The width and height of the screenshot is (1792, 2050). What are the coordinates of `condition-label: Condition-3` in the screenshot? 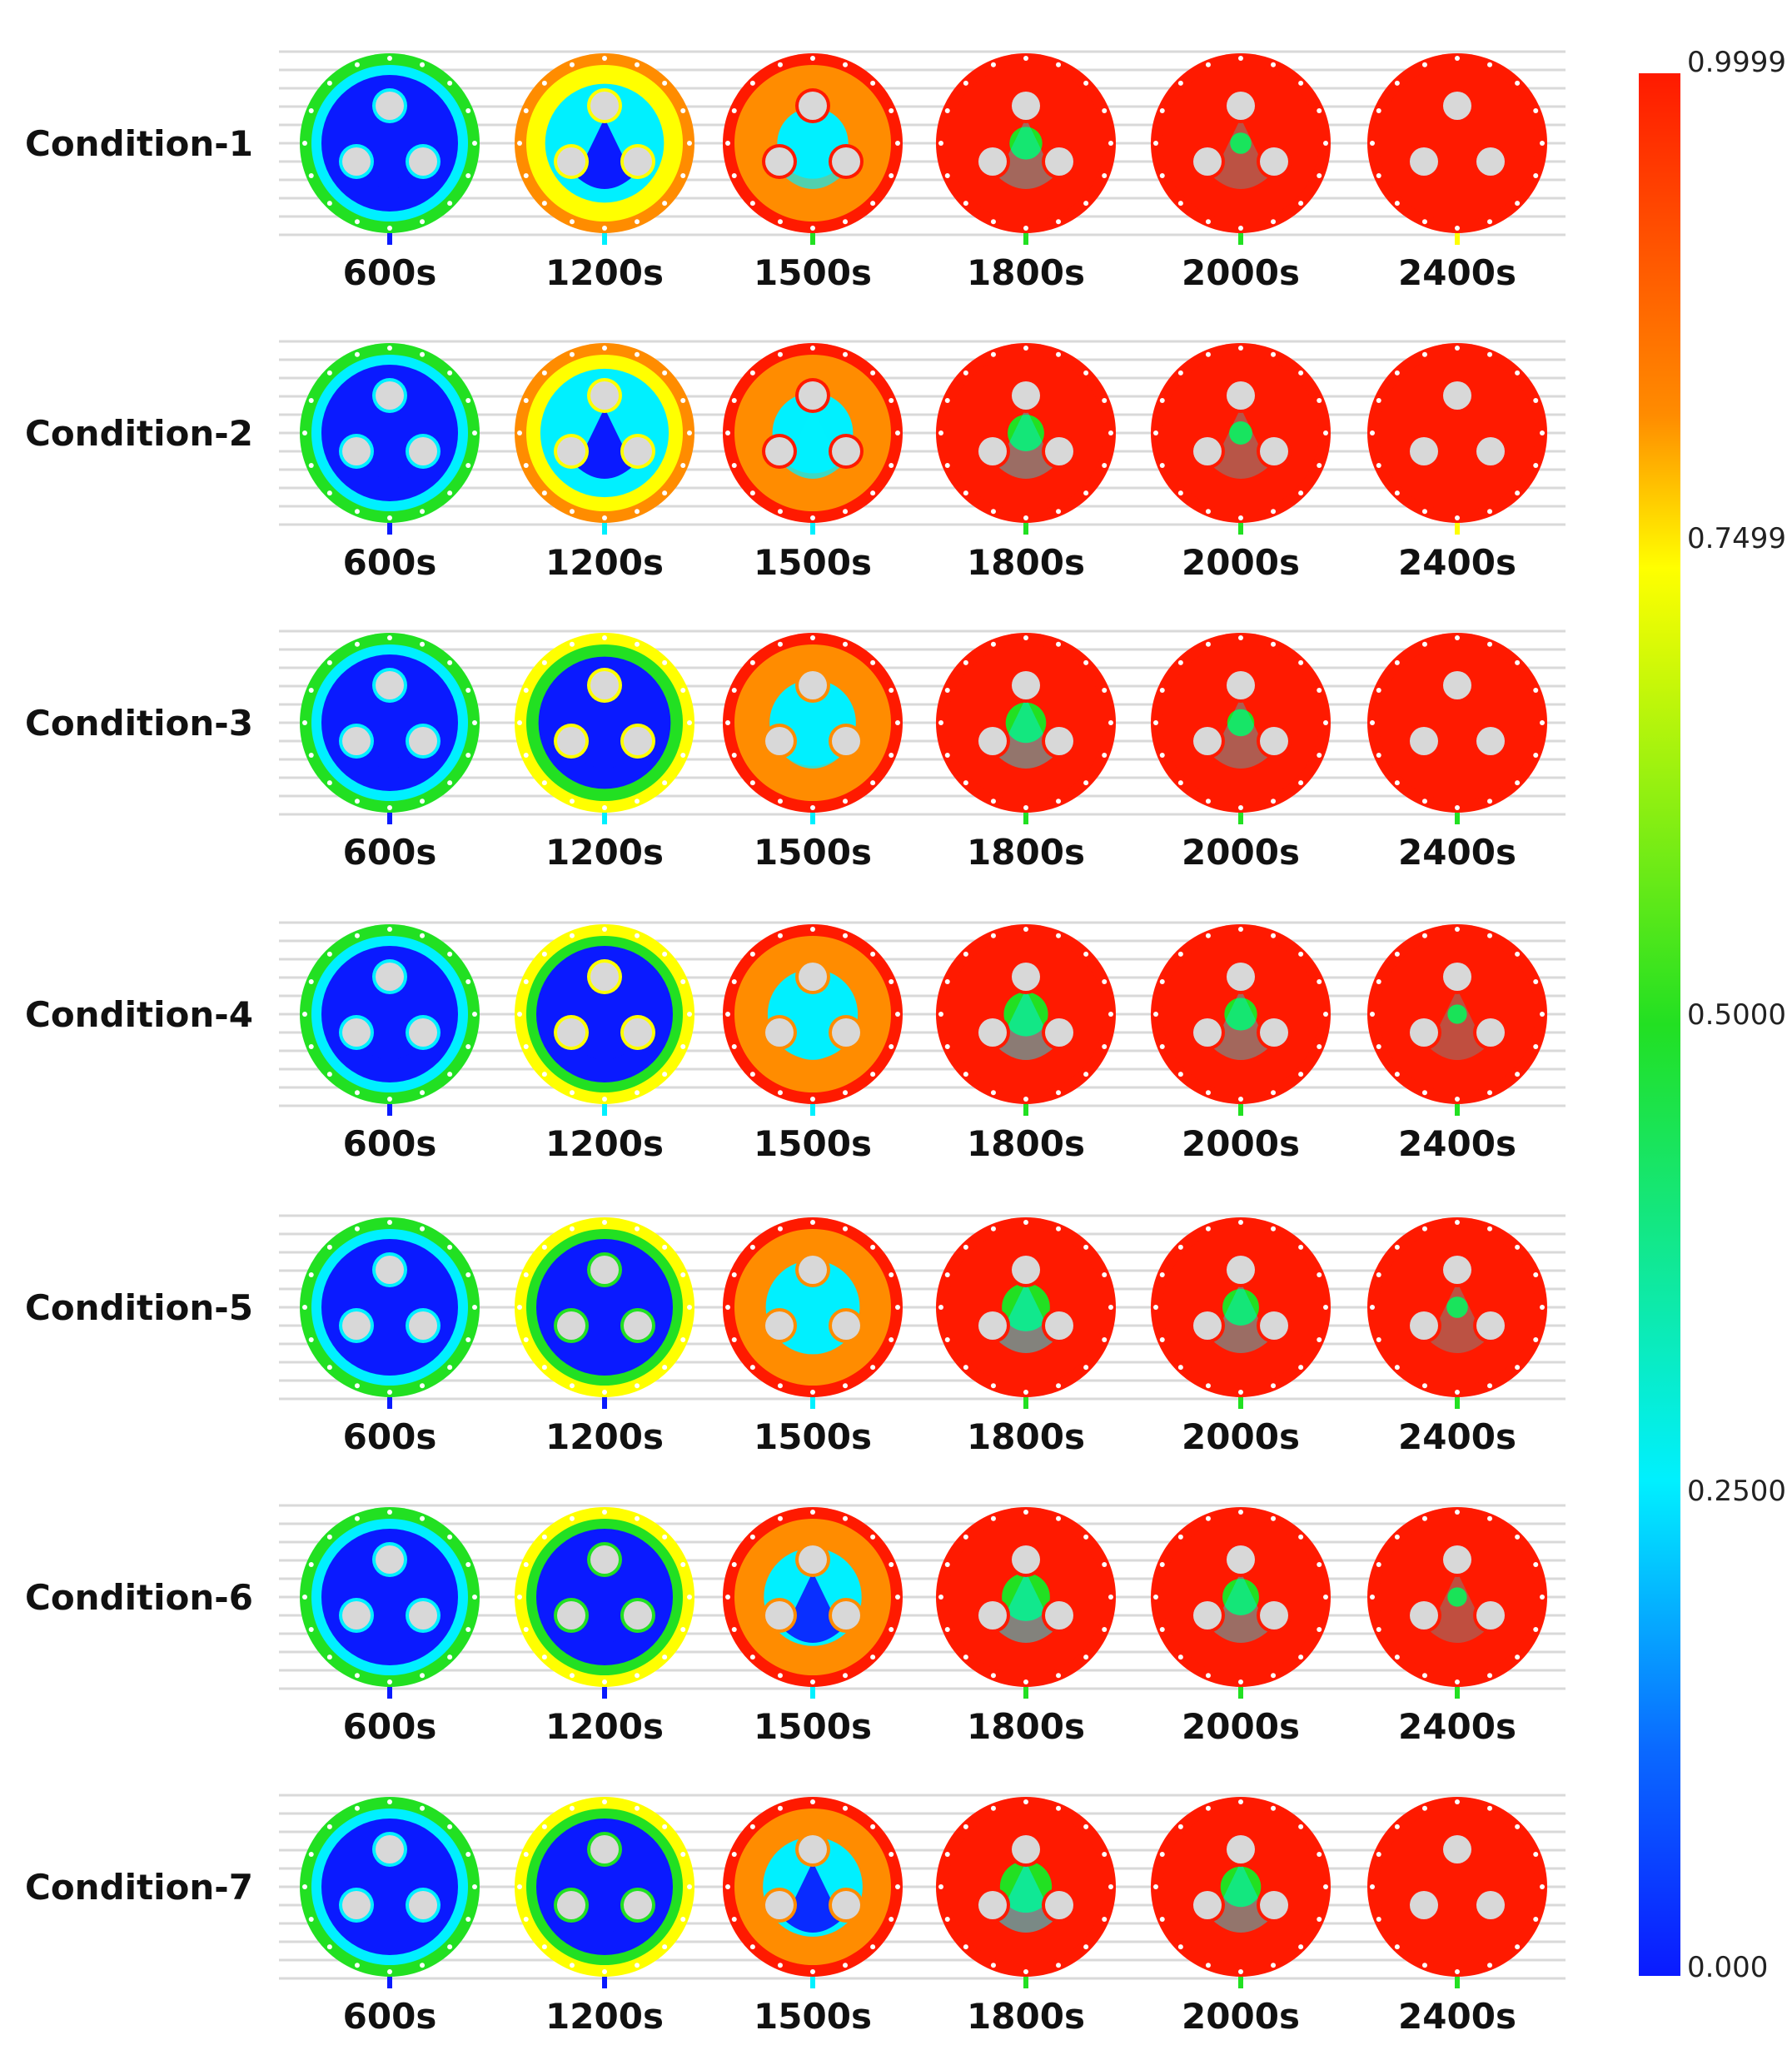 It's located at (139, 723).